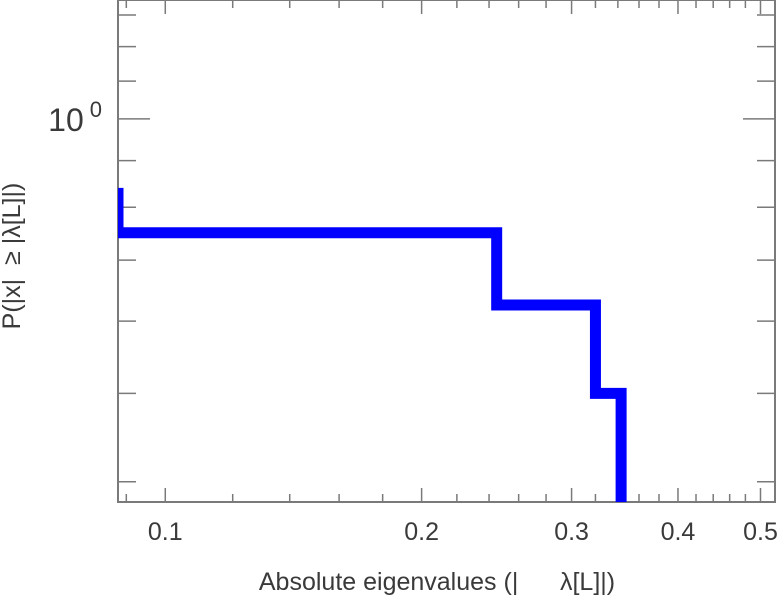 The width and height of the screenshot is (782, 600). Describe the element at coordinates (66, 120) in the screenshot. I see `y-tick-label-base: 10` at that location.